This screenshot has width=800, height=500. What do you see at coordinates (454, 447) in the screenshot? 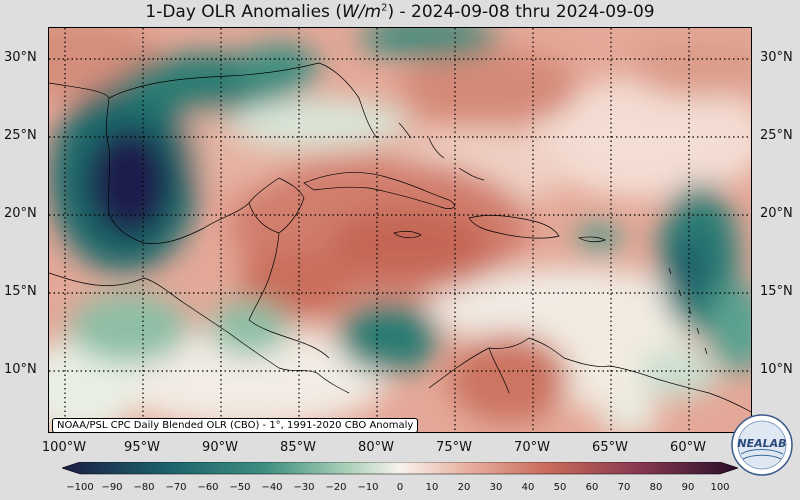
I see `lon-label-75w: 75°W` at bounding box center [454, 447].